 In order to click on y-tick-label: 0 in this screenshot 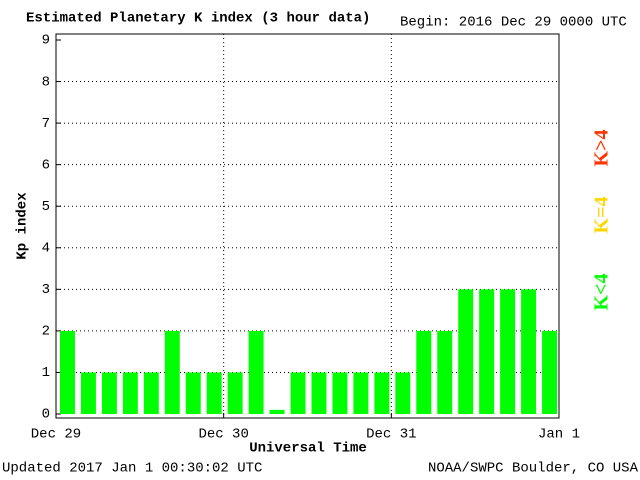, I will do `click(46, 415)`.